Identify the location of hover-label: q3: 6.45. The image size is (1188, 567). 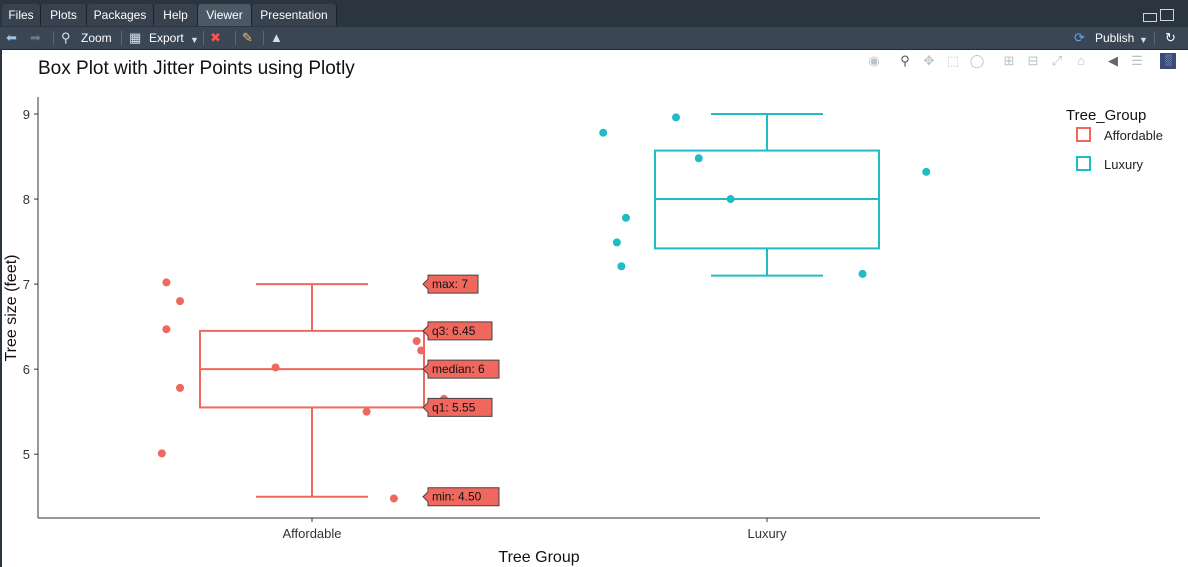
(457, 331).